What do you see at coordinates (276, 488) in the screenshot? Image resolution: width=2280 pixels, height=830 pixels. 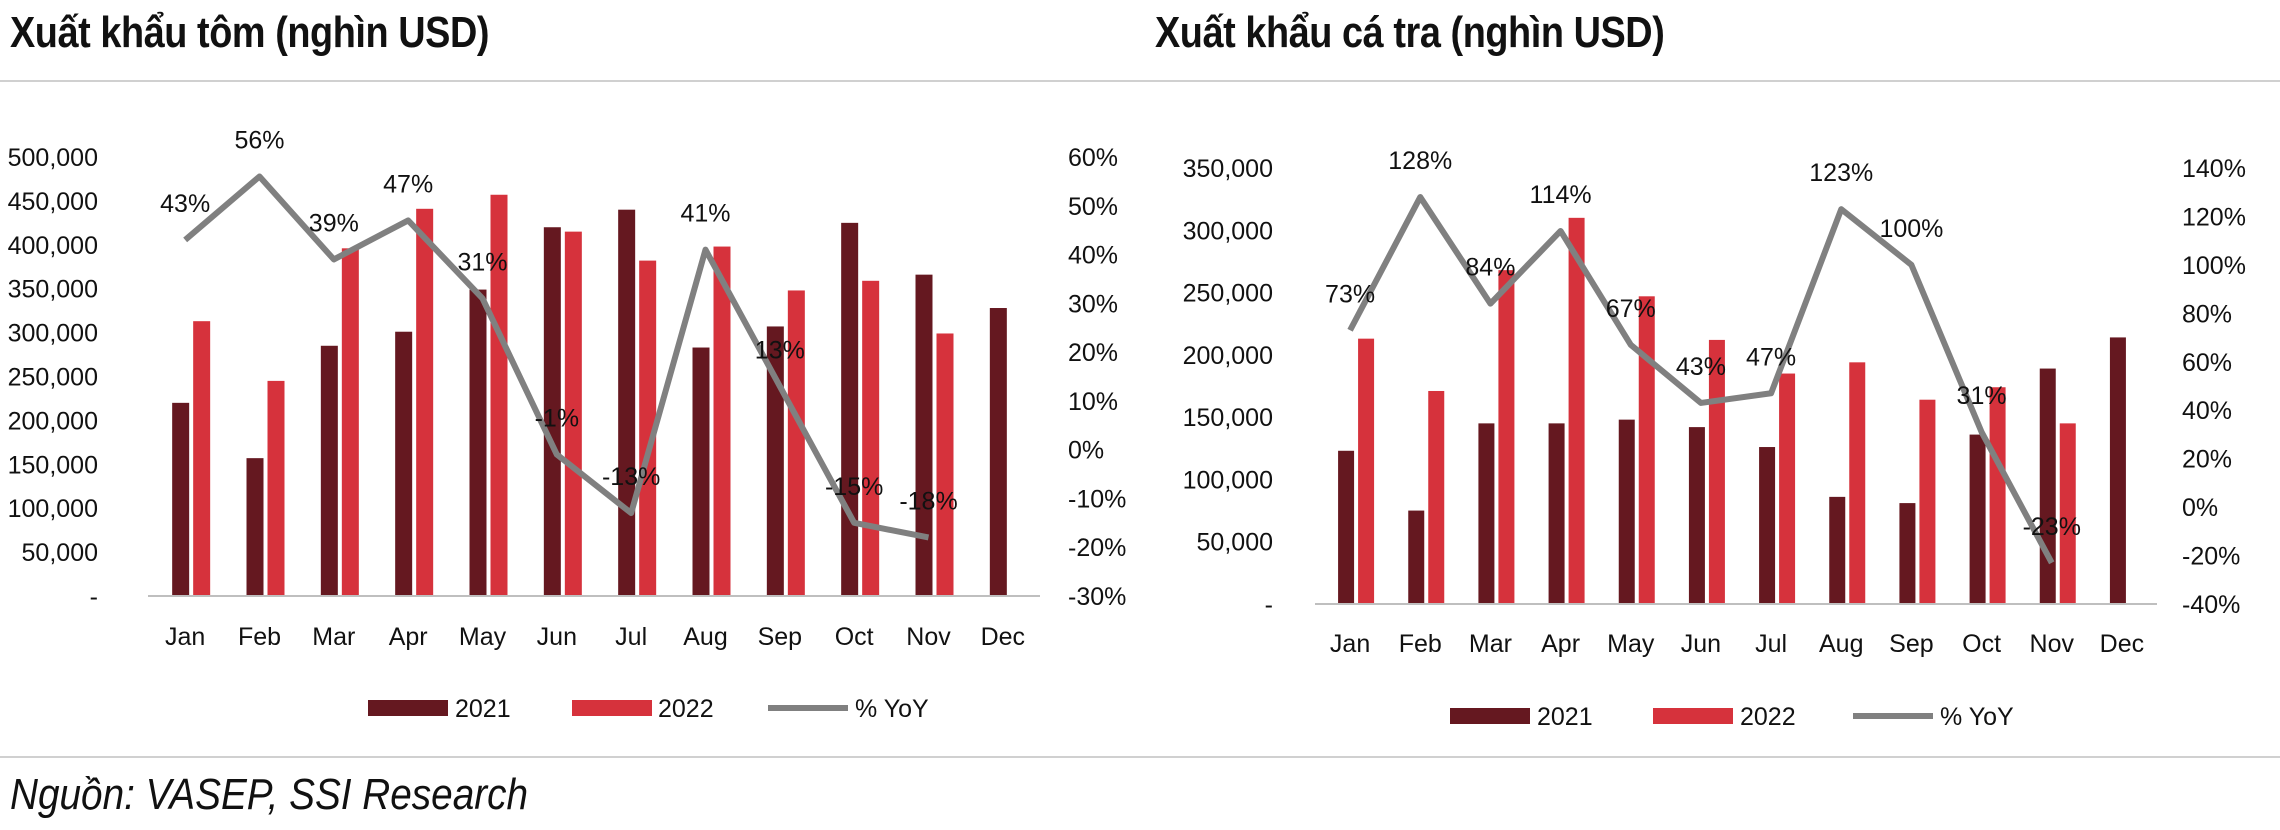 I see `bar-2022-feb` at bounding box center [276, 488].